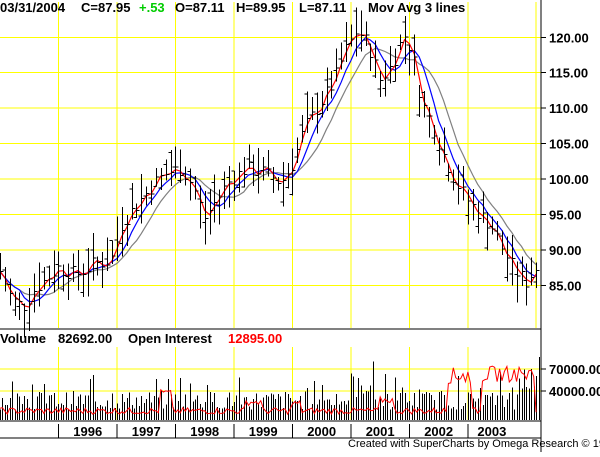 This screenshot has height=457, width=600. Describe the element at coordinates (87, 431) in the screenshot. I see `year-tick-label: 1996` at that location.